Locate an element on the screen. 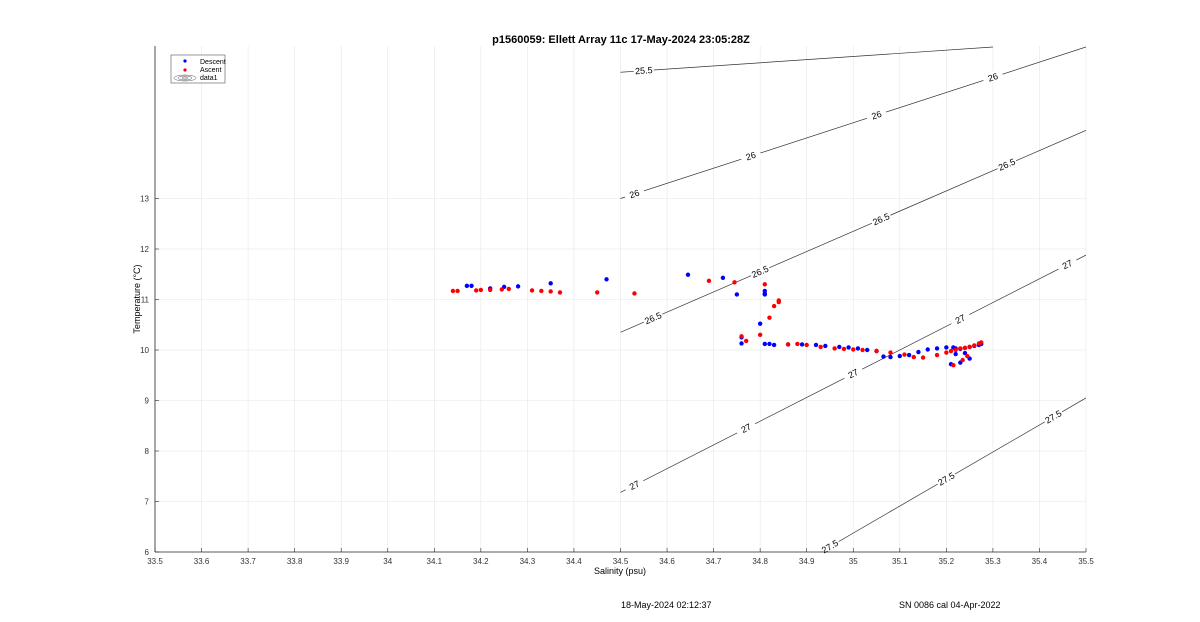 The image size is (1200, 622). x-tick-label: 35 is located at coordinates (853, 561).